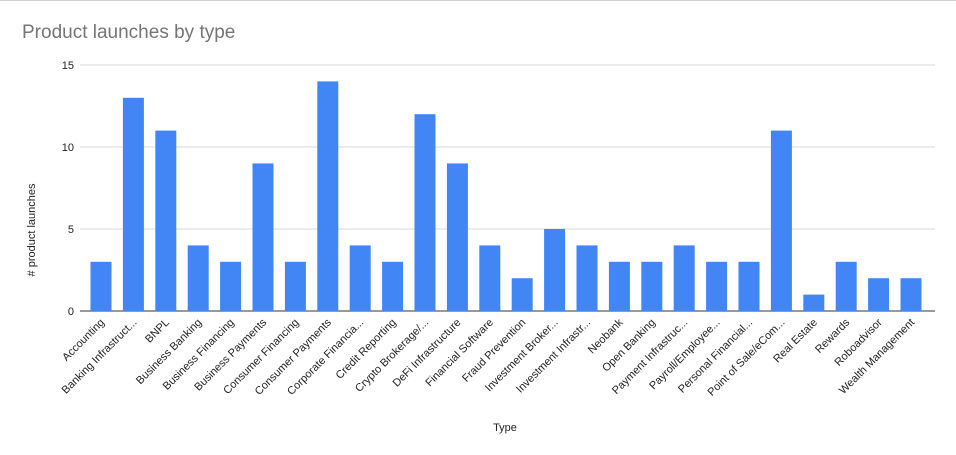 Image resolution: width=956 pixels, height=455 pixels. Describe the element at coordinates (32, 229) in the screenshot. I see `y-axis-label: # product launches` at that location.